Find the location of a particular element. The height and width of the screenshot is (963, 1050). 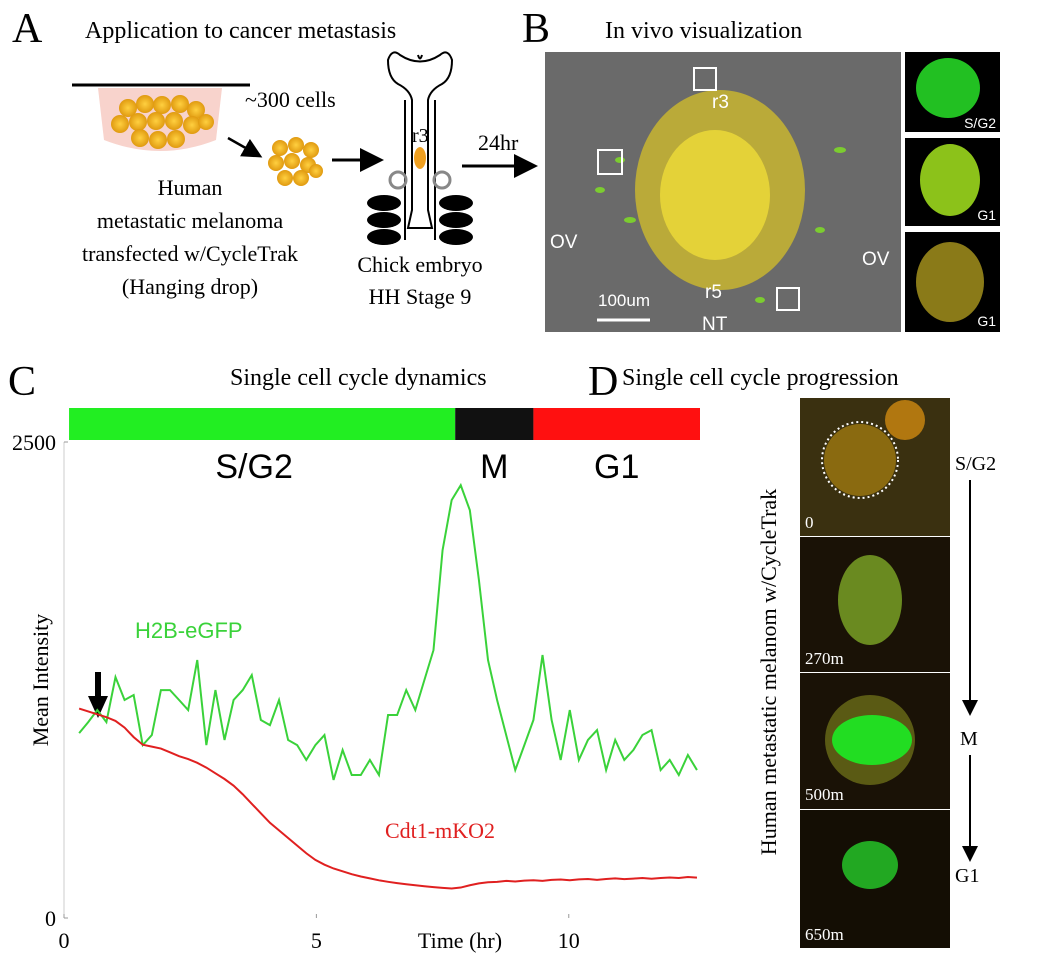

cells-label: ~300 cells is located at coordinates (290, 99).